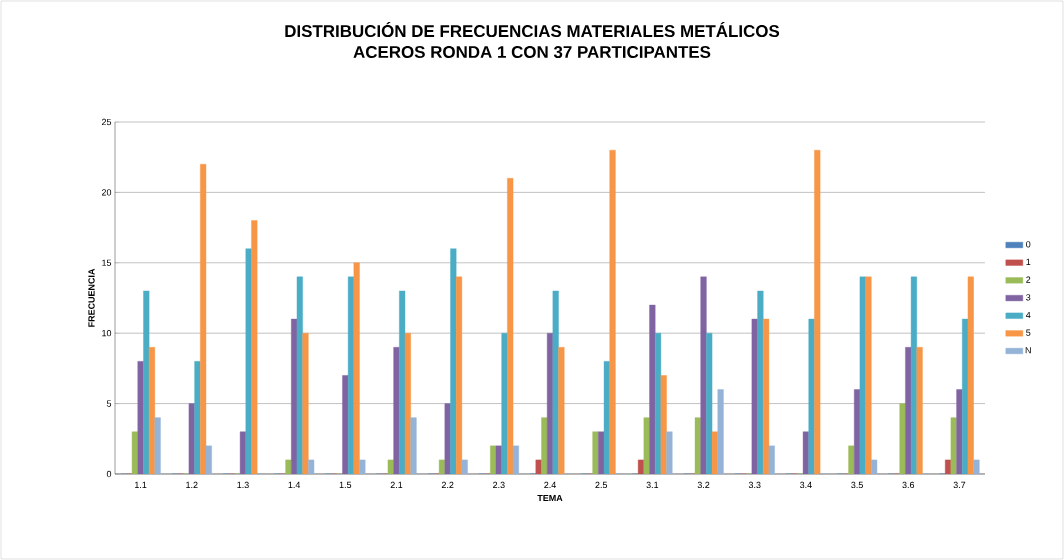 The height and width of the screenshot is (560, 1064). Describe the element at coordinates (1028, 350) in the screenshot. I see `legend-label: N` at that location.